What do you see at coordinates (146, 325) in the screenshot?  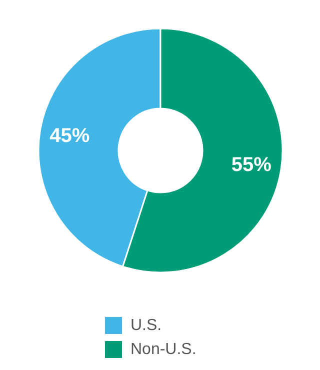 I see `legend-label: U.S.` at bounding box center [146, 325].